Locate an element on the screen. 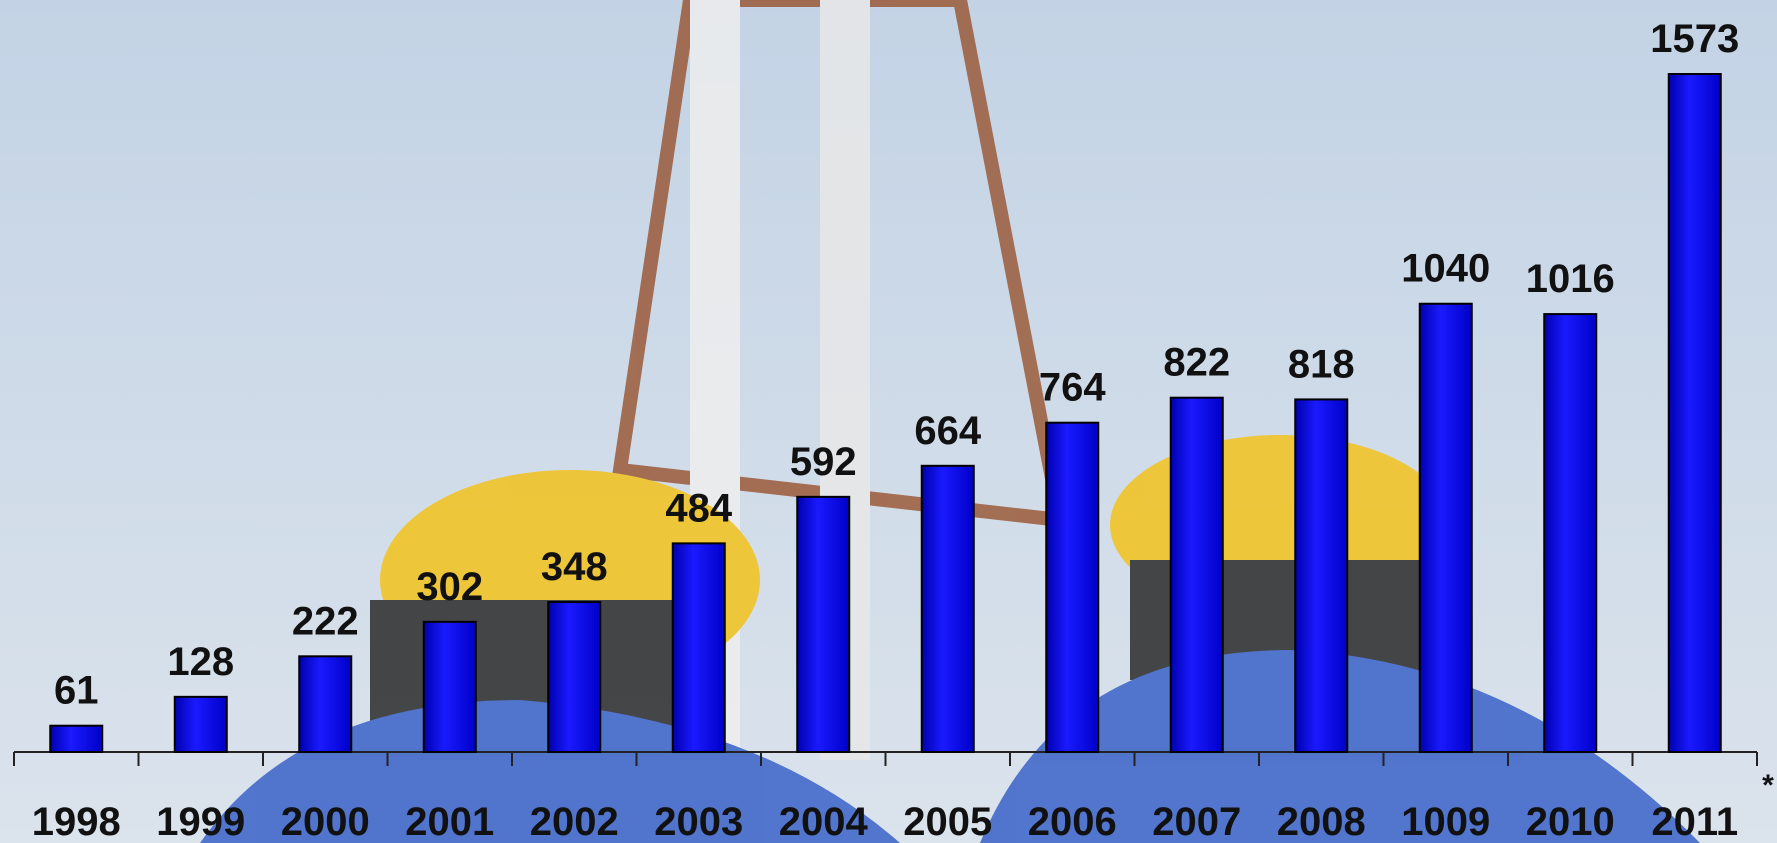 This screenshot has height=843, width=1777. value-label: 764 is located at coordinates (1072, 388).